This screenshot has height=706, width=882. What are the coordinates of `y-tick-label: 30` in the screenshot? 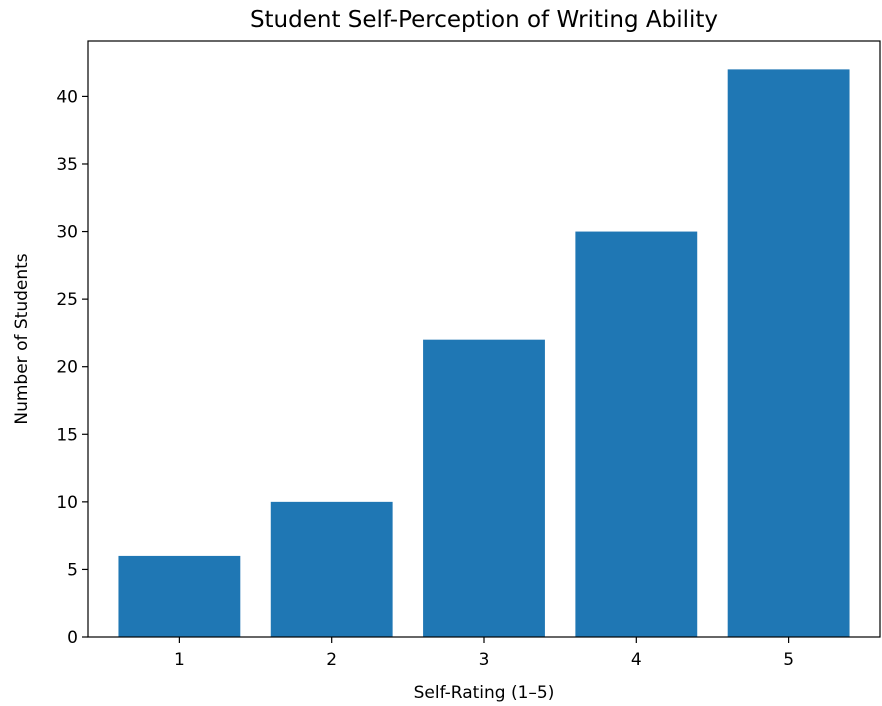 It's located at (67, 233).